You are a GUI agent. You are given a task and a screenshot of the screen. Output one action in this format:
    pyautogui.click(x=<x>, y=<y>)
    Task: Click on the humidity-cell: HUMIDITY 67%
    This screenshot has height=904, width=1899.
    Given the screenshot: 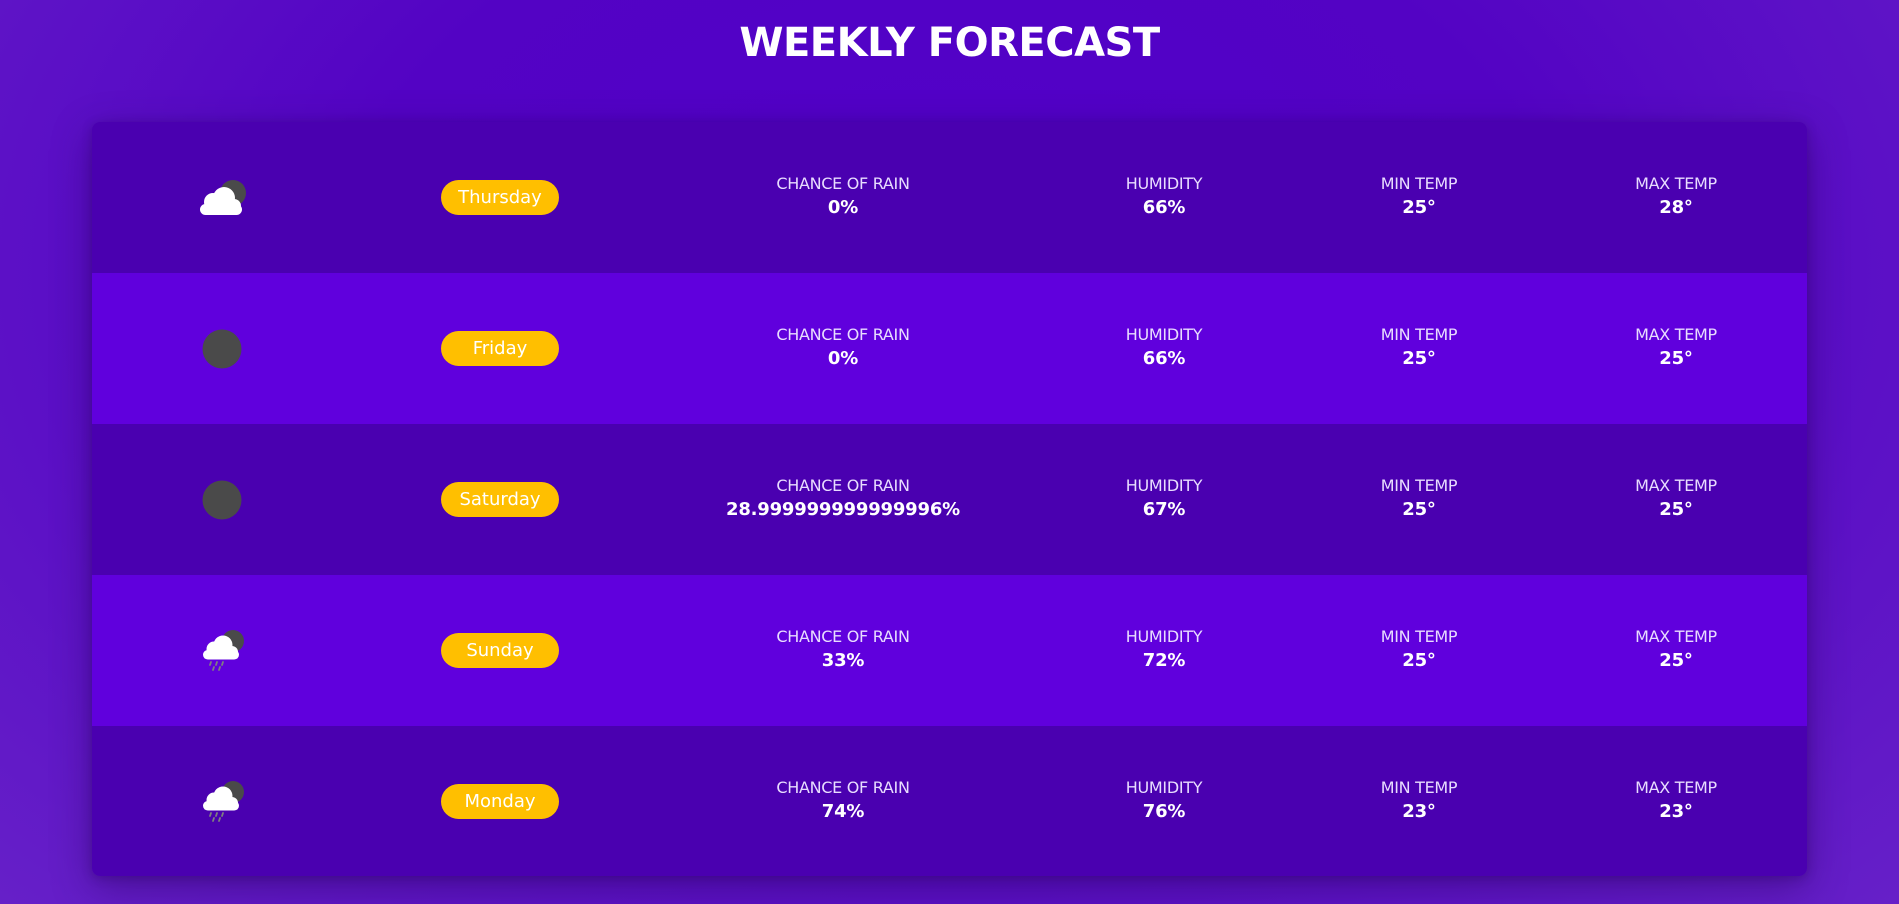 What is the action you would take?
    pyautogui.click(x=1164, y=499)
    